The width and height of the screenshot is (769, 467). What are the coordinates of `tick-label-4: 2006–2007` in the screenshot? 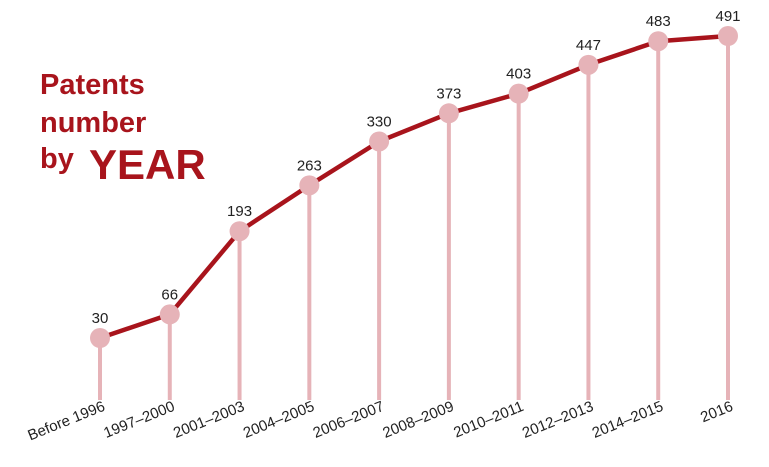 It's located at (349, 420).